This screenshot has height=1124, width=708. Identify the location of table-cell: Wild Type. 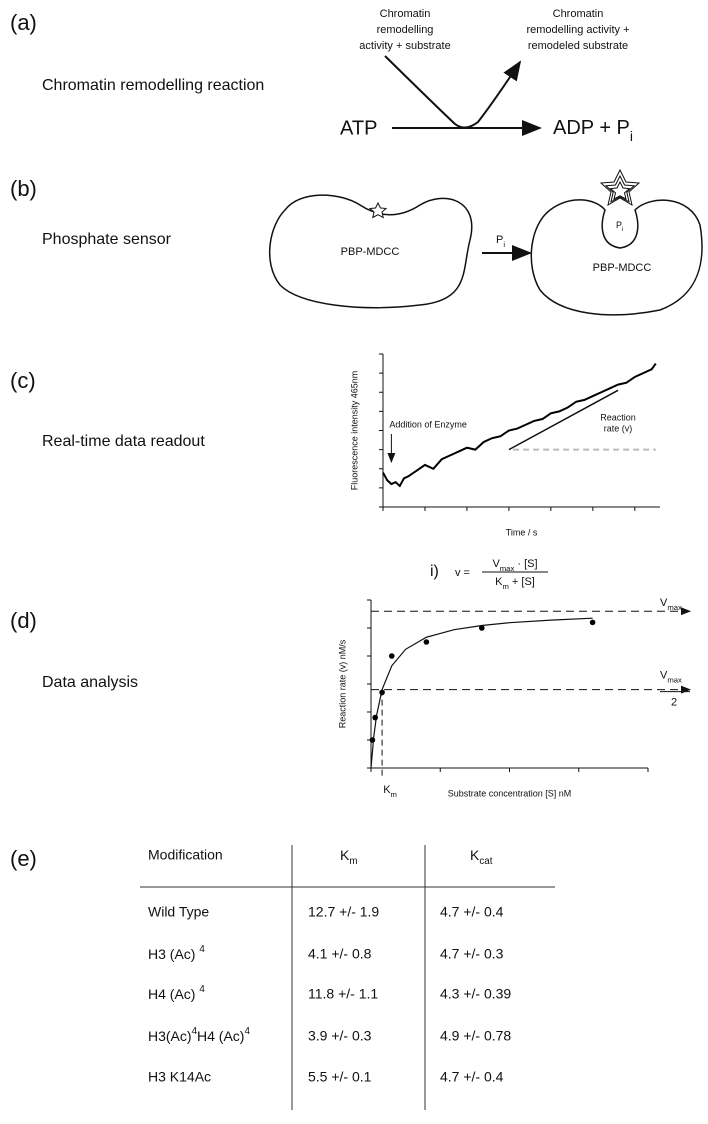
(178, 912).